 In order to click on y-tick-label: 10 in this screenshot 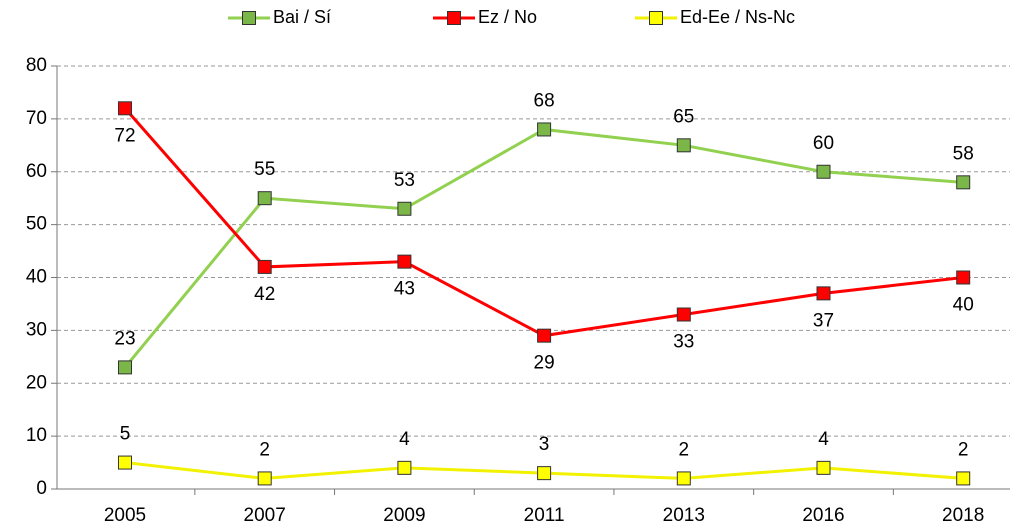, I will do `click(36, 435)`.